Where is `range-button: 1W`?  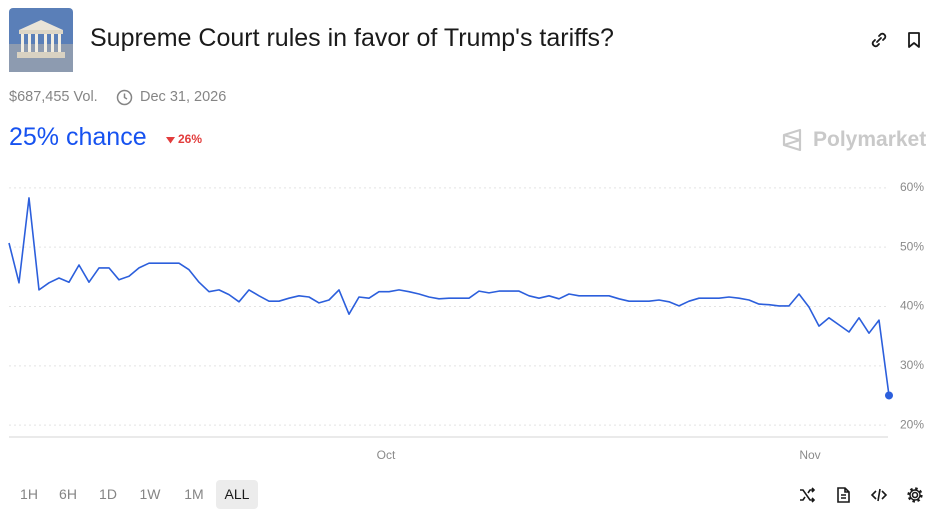 range-button: 1W is located at coordinates (150, 494).